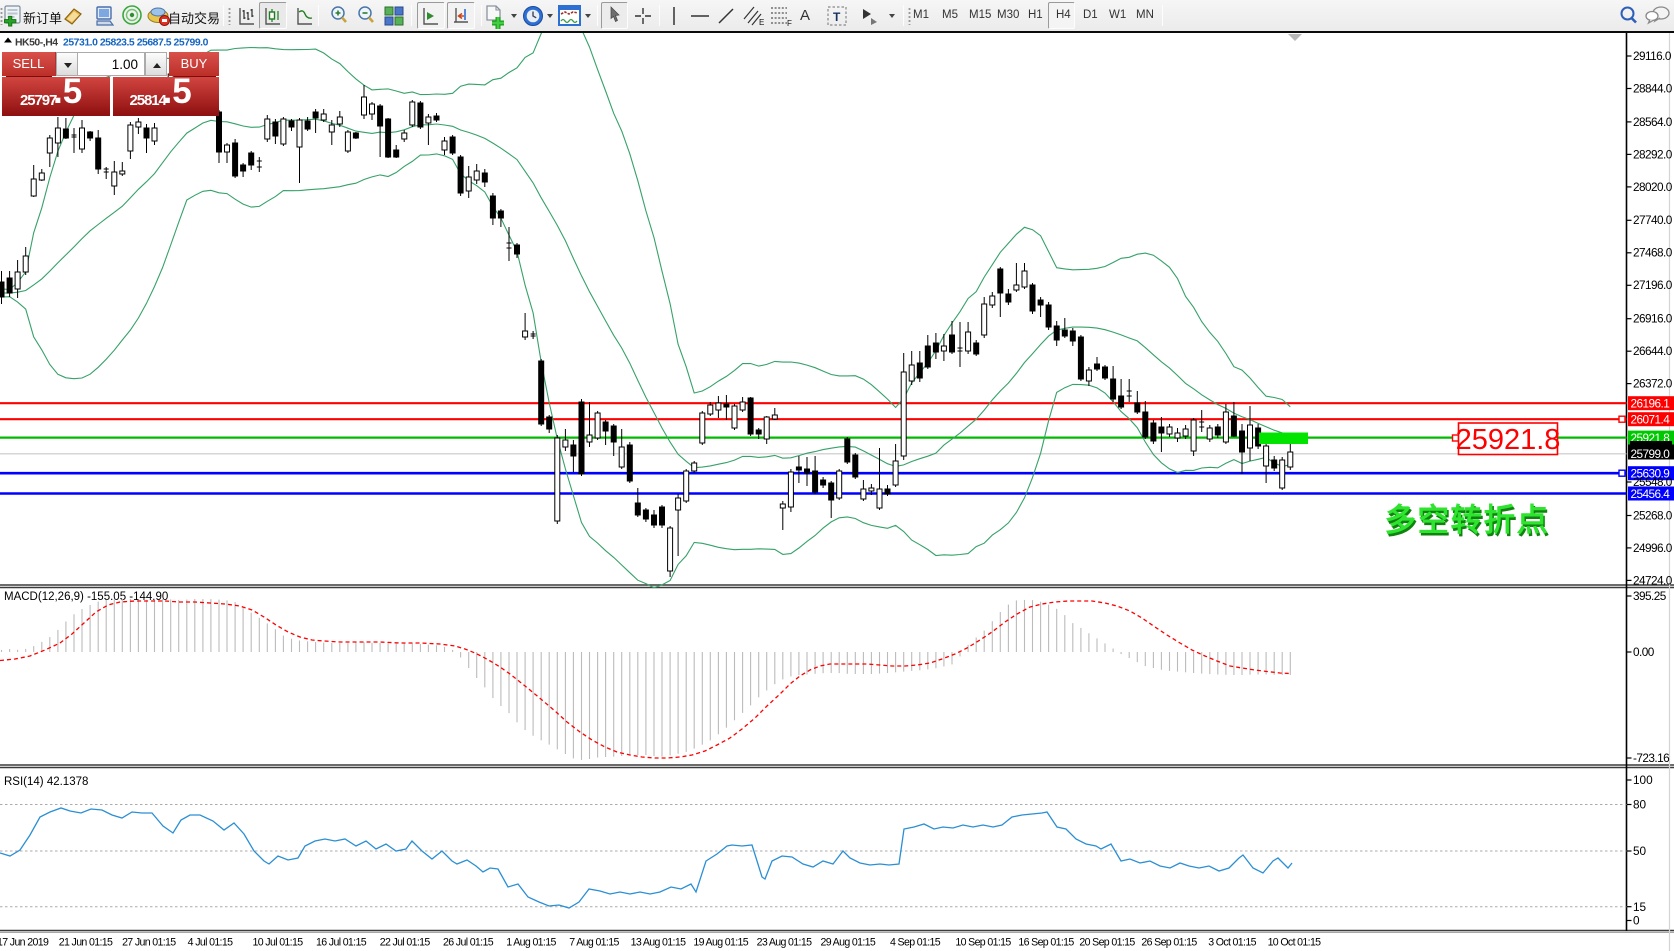 This screenshot has height=951, width=1674. What do you see at coordinates (1640, 805) in the screenshot?
I see `svg-text: 80` at bounding box center [1640, 805].